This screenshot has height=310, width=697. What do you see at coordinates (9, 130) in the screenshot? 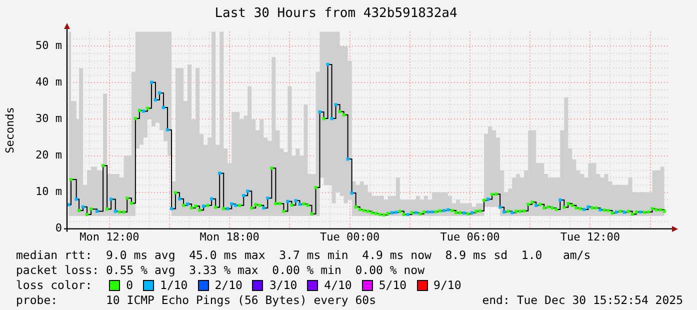
I see `y-axis-title: Seconds` at bounding box center [9, 130].